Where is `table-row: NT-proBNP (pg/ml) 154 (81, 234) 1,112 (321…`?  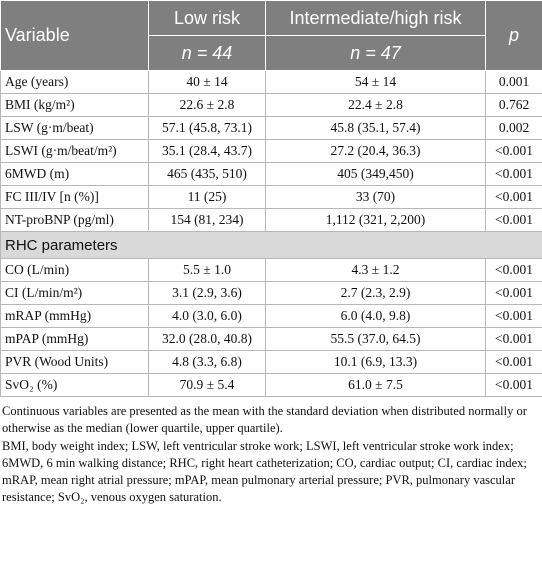 table-row: NT-proBNP (pg/ml) 154 (81, 234) 1,112 (321… is located at coordinates (271, 220).